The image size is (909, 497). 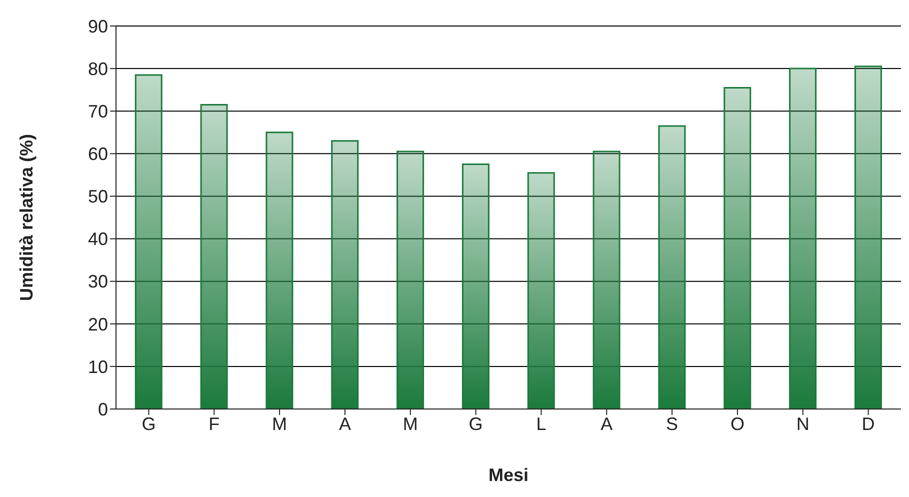 What do you see at coordinates (26, 218) in the screenshot?
I see `y-axis-title: Umidità relativa (%)` at bounding box center [26, 218].